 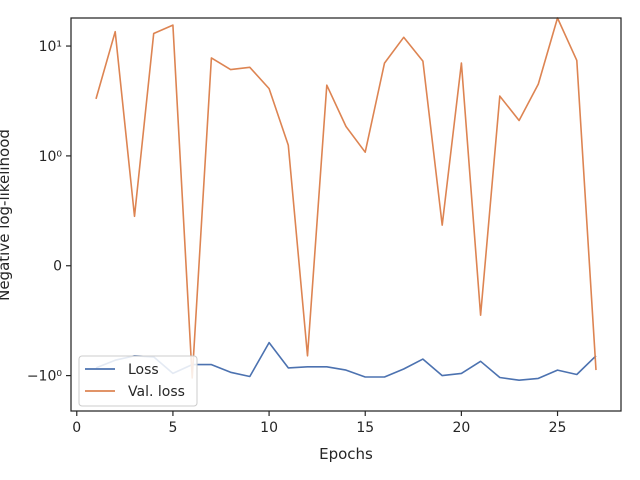 I want to click on y-tick-label: 10⁰, so click(x=51, y=157).